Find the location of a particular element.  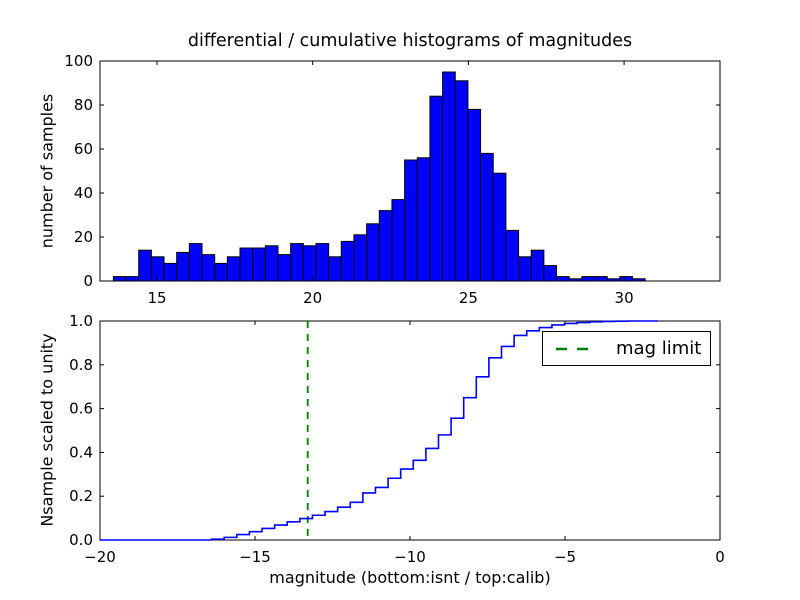

y-tick-label: 0.2 is located at coordinates (81, 496).